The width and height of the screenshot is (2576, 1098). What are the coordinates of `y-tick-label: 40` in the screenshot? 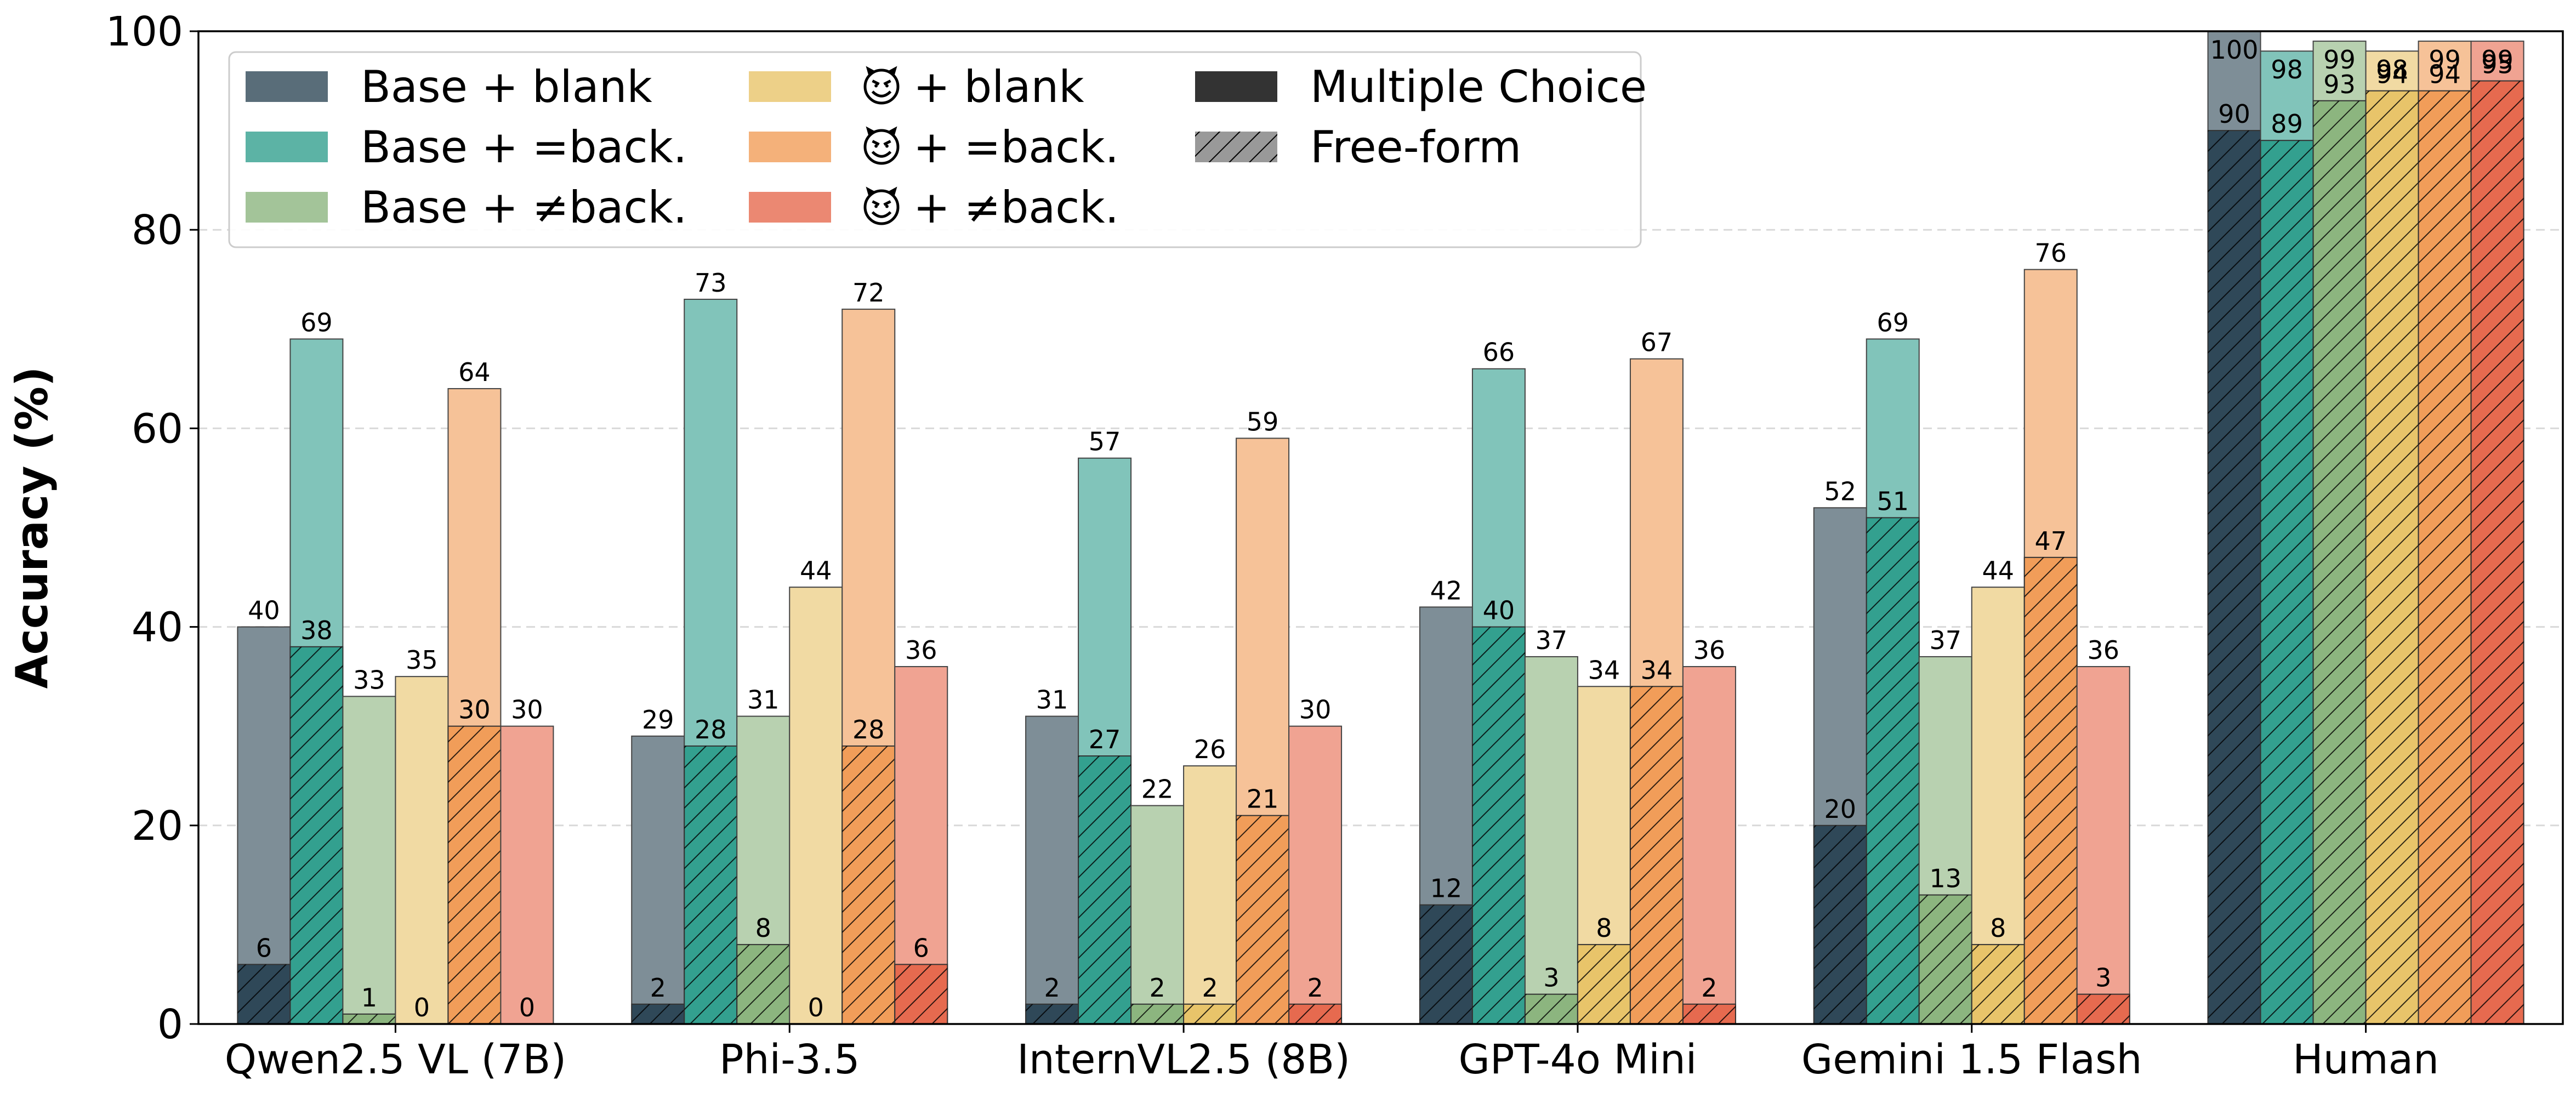 It's located at (157, 627).